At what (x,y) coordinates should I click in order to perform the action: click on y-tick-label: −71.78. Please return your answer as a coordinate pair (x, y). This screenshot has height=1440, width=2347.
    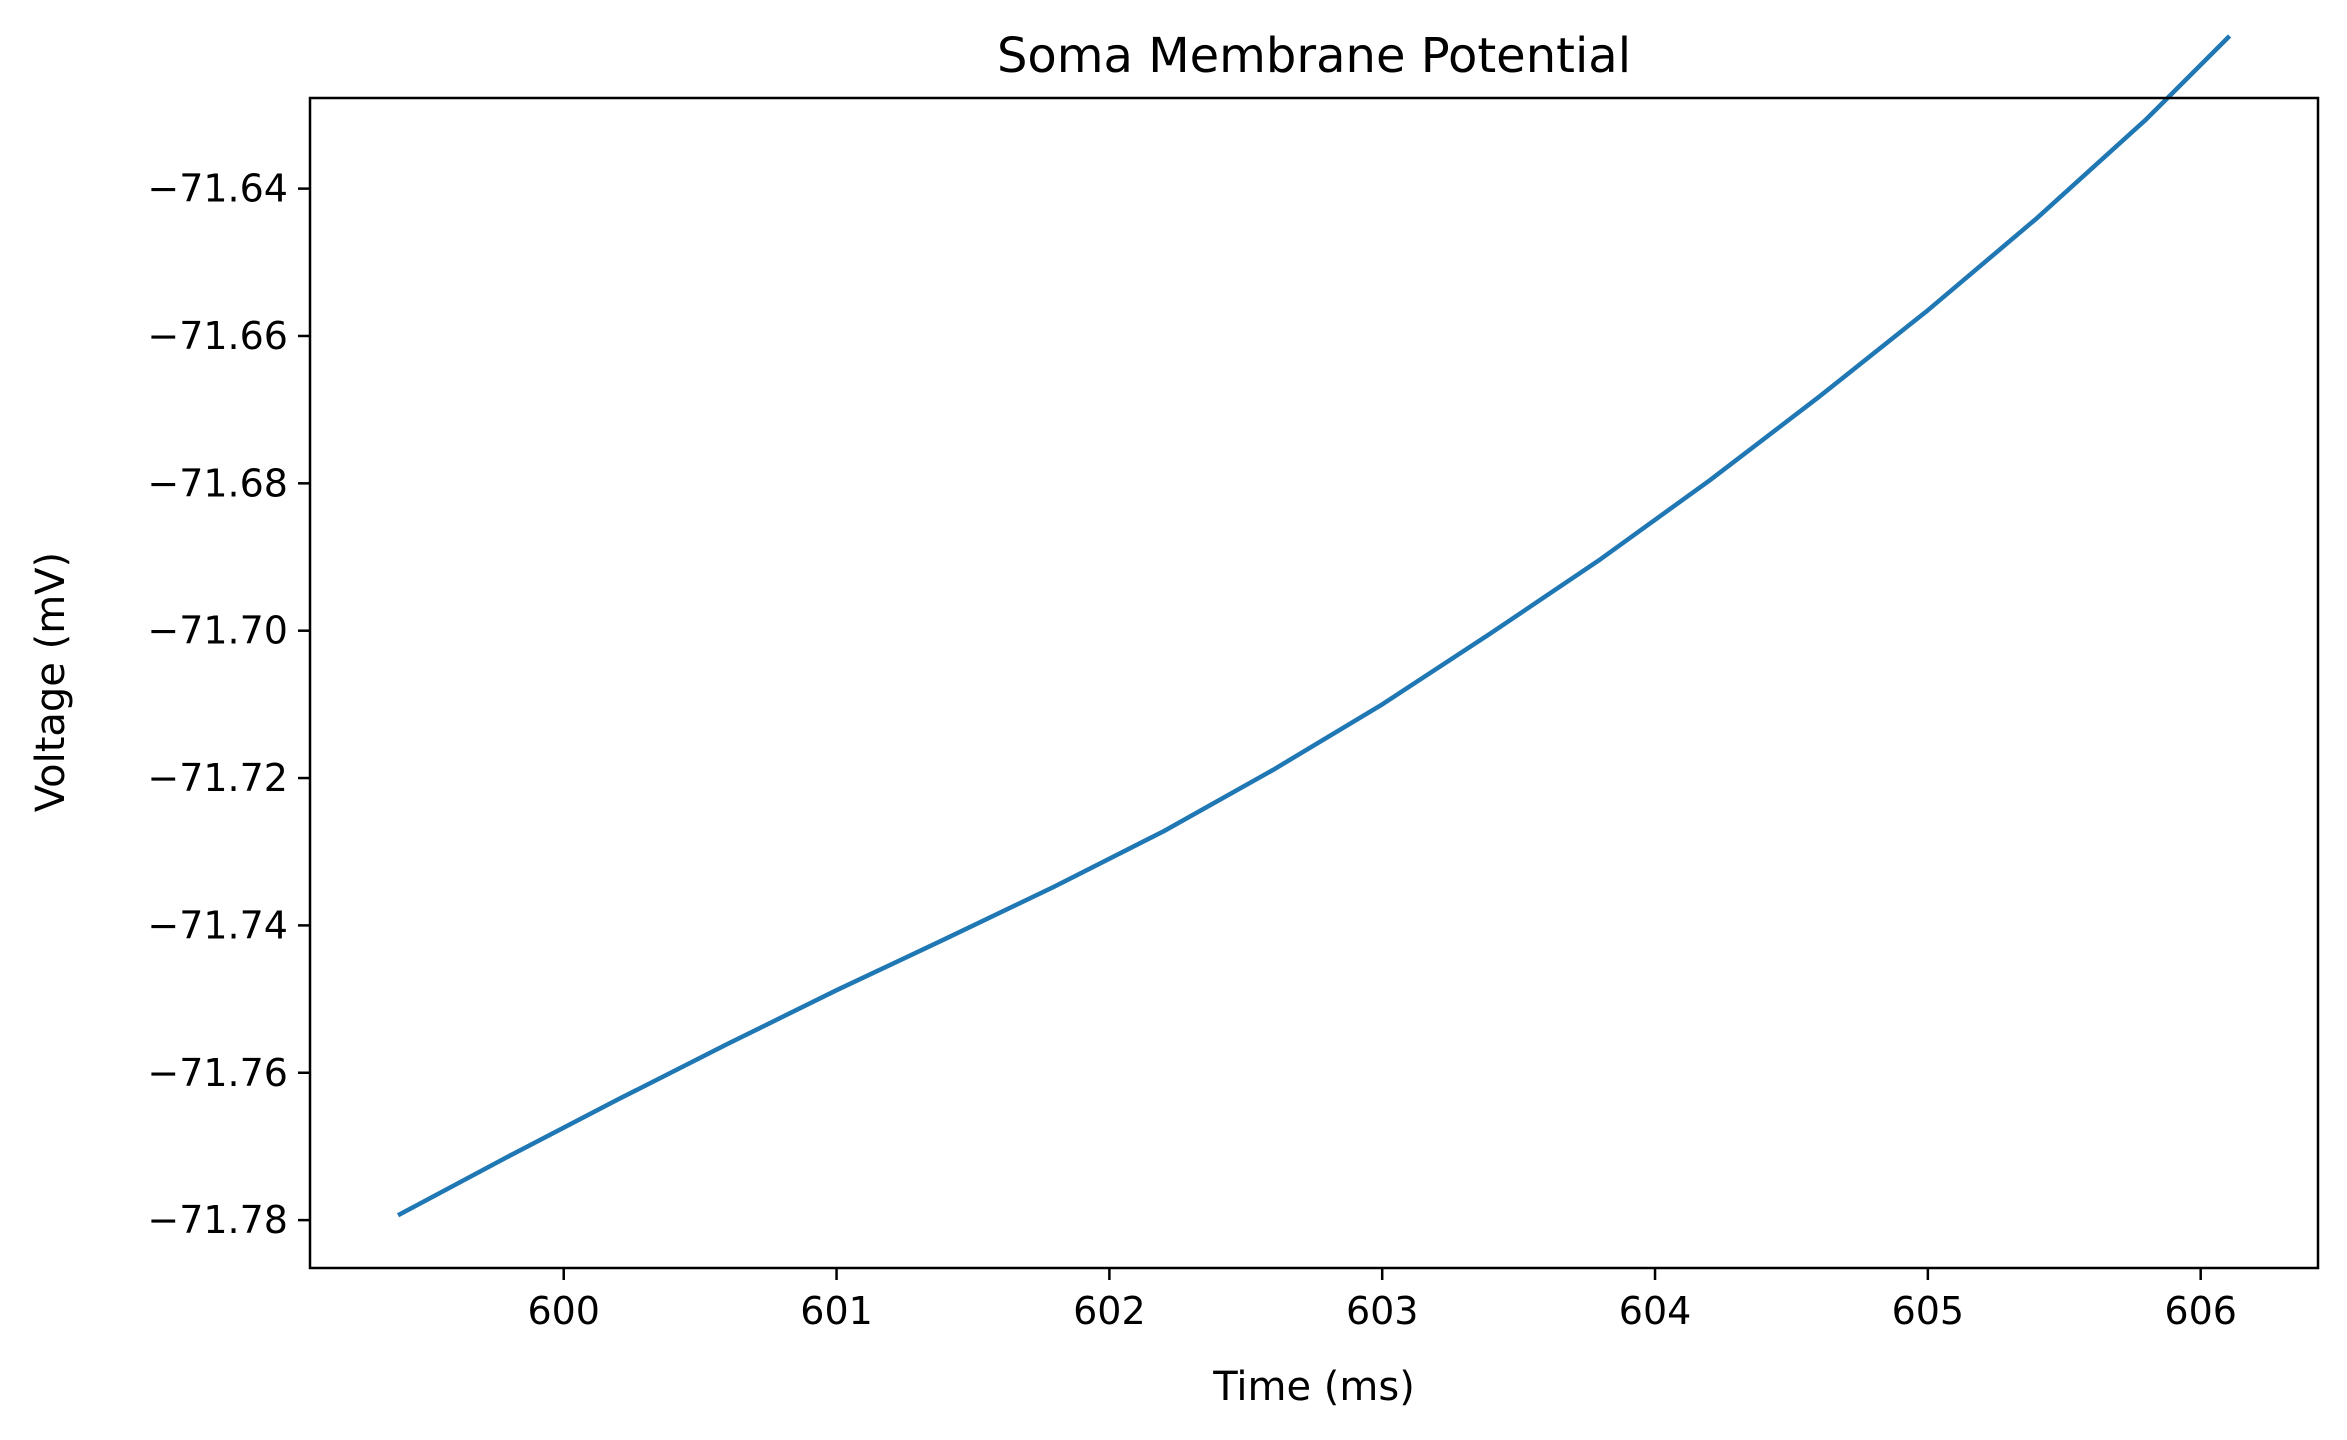
    Looking at the image, I should click on (217, 1220).